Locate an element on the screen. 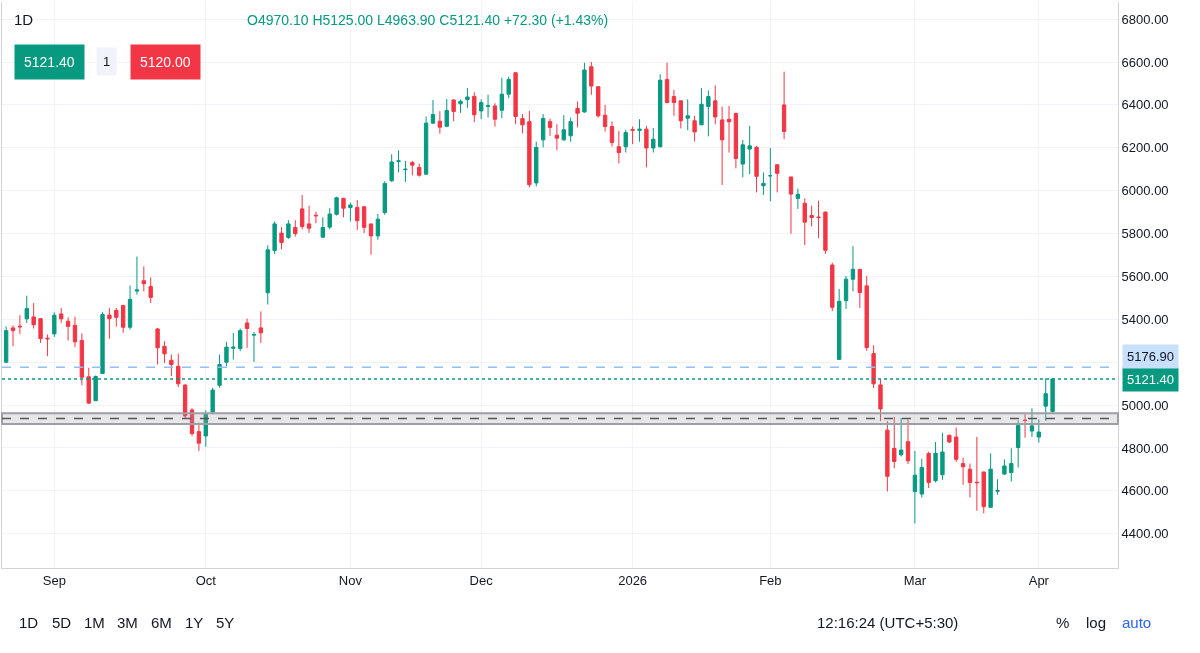 The image size is (1200, 653). y-tick-label: 6600.00 is located at coordinates (1145, 62).